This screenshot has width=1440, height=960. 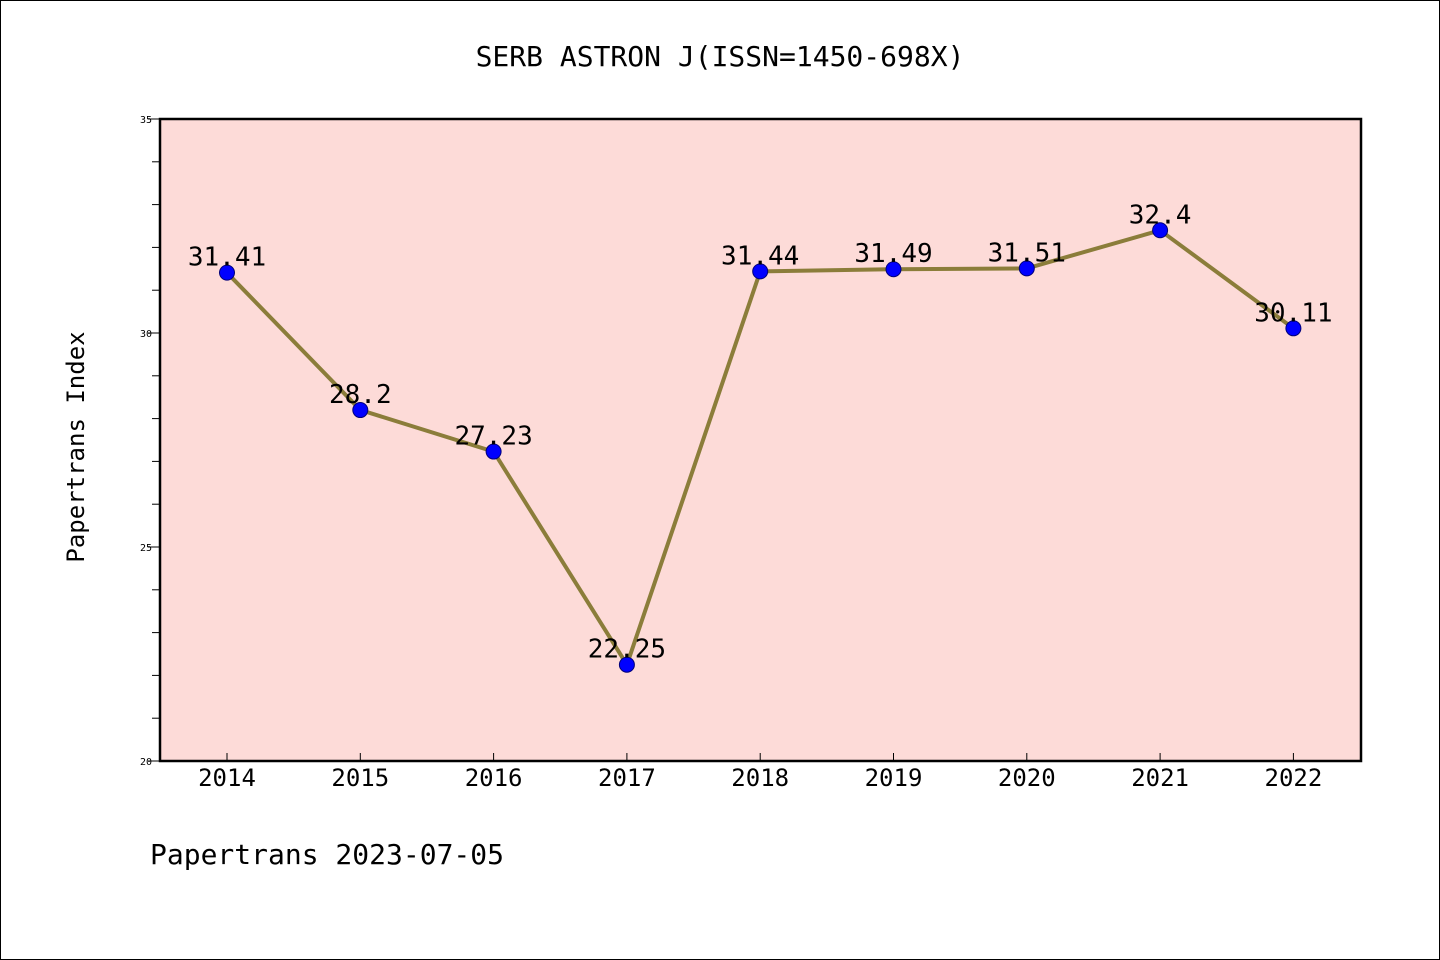 What do you see at coordinates (146, 120) in the screenshot?
I see `y-tick-label: 35` at bounding box center [146, 120].